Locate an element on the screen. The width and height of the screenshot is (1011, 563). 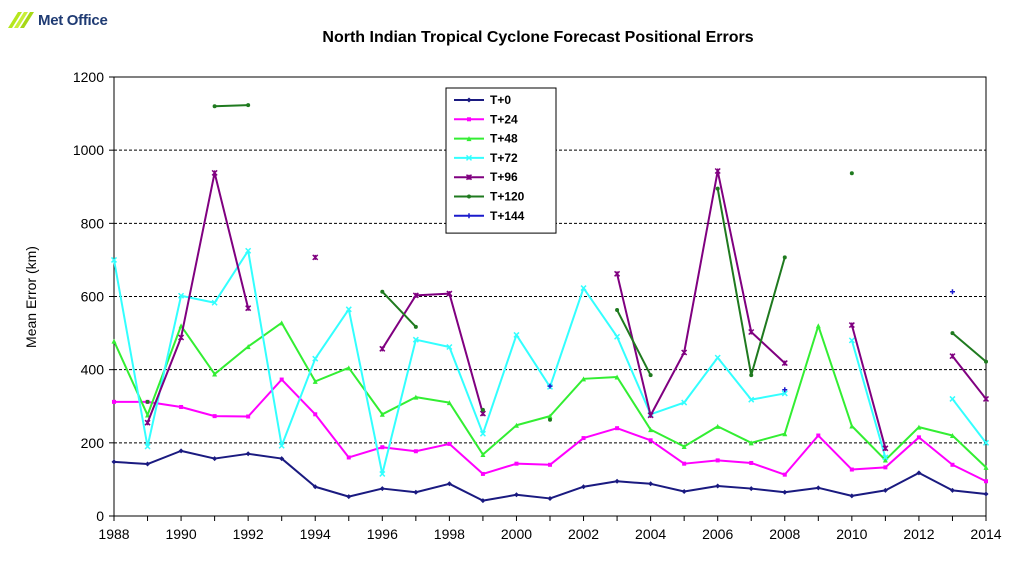
legend-label: T+72 is located at coordinates (504, 158).